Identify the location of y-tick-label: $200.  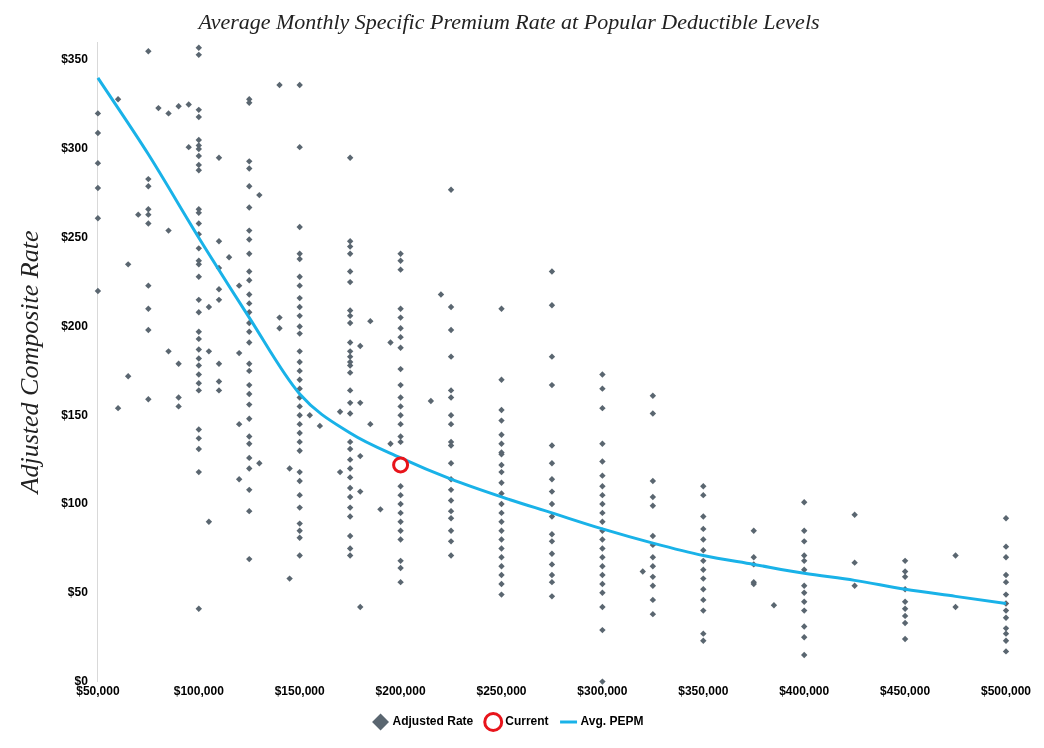
(75, 325).